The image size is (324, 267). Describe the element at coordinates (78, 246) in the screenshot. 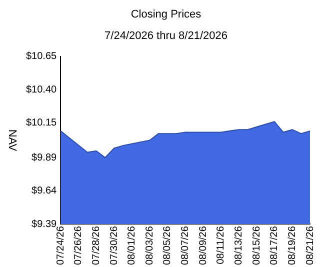

I see `x-tick-label: 07/26/26` at that location.